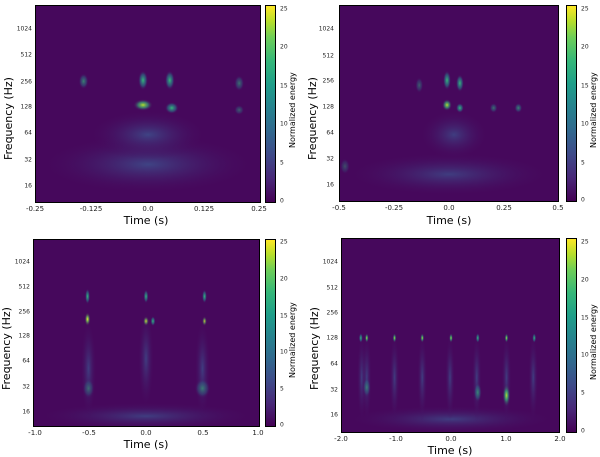 The image size is (600, 457). I want to click on x-tick: -2.0, so click(341, 439).